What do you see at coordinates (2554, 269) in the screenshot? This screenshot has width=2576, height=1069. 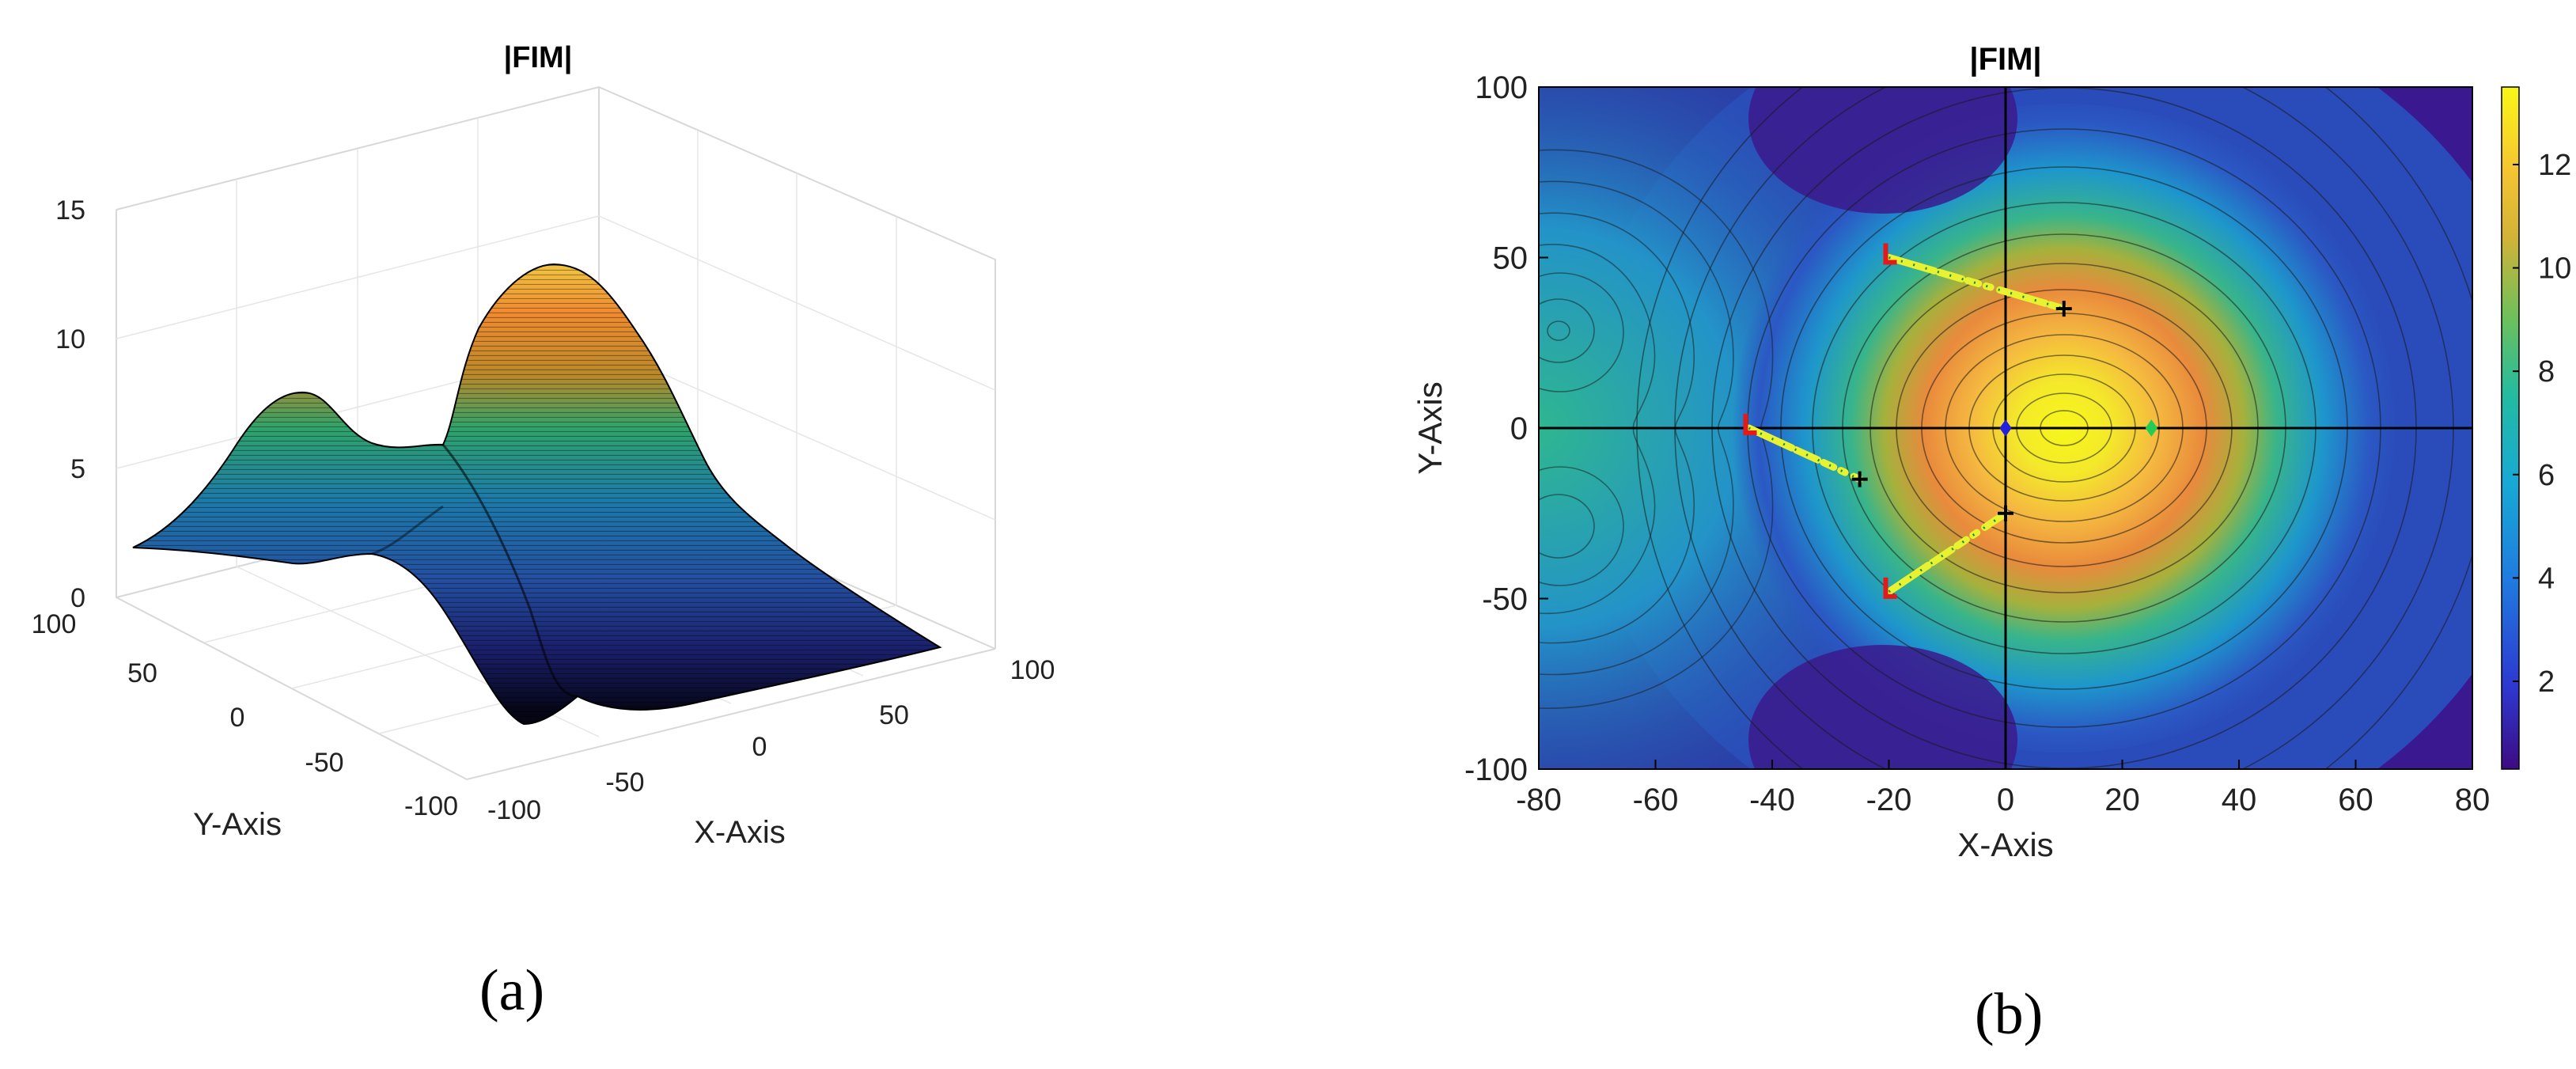 I see `colorbar-tick-label: 10` at bounding box center [2554, 269].